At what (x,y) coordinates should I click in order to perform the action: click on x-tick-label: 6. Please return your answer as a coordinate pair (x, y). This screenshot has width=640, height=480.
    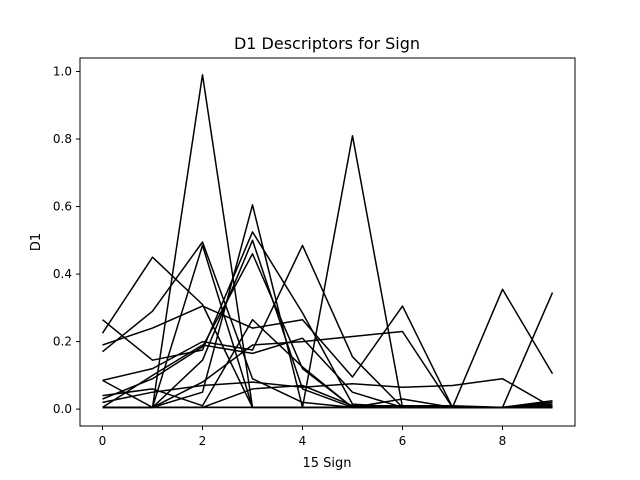
    Looking at the image, I should click on (403, 441).